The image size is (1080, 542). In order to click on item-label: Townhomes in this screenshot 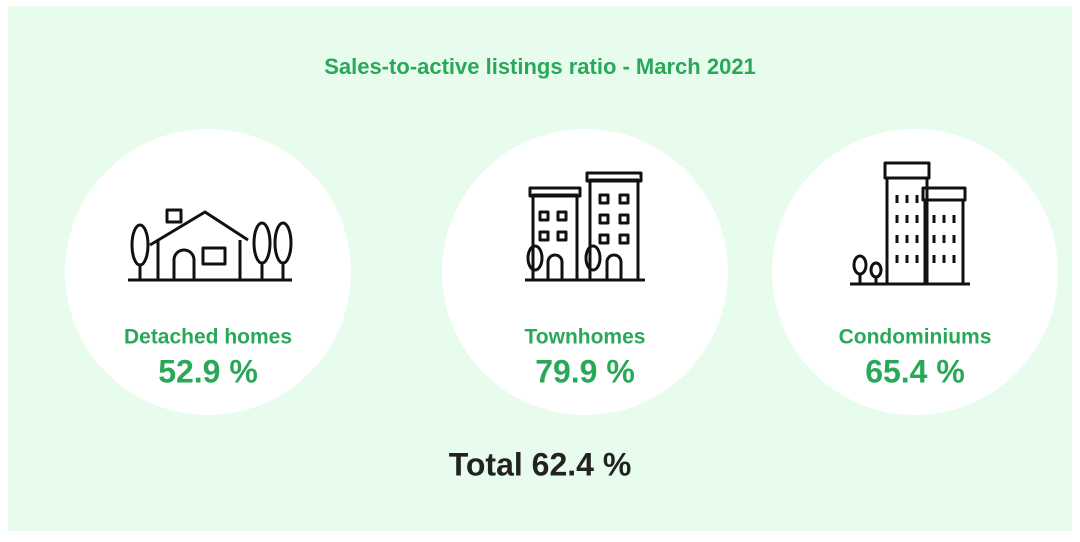, I will do `click(585, 337)`.